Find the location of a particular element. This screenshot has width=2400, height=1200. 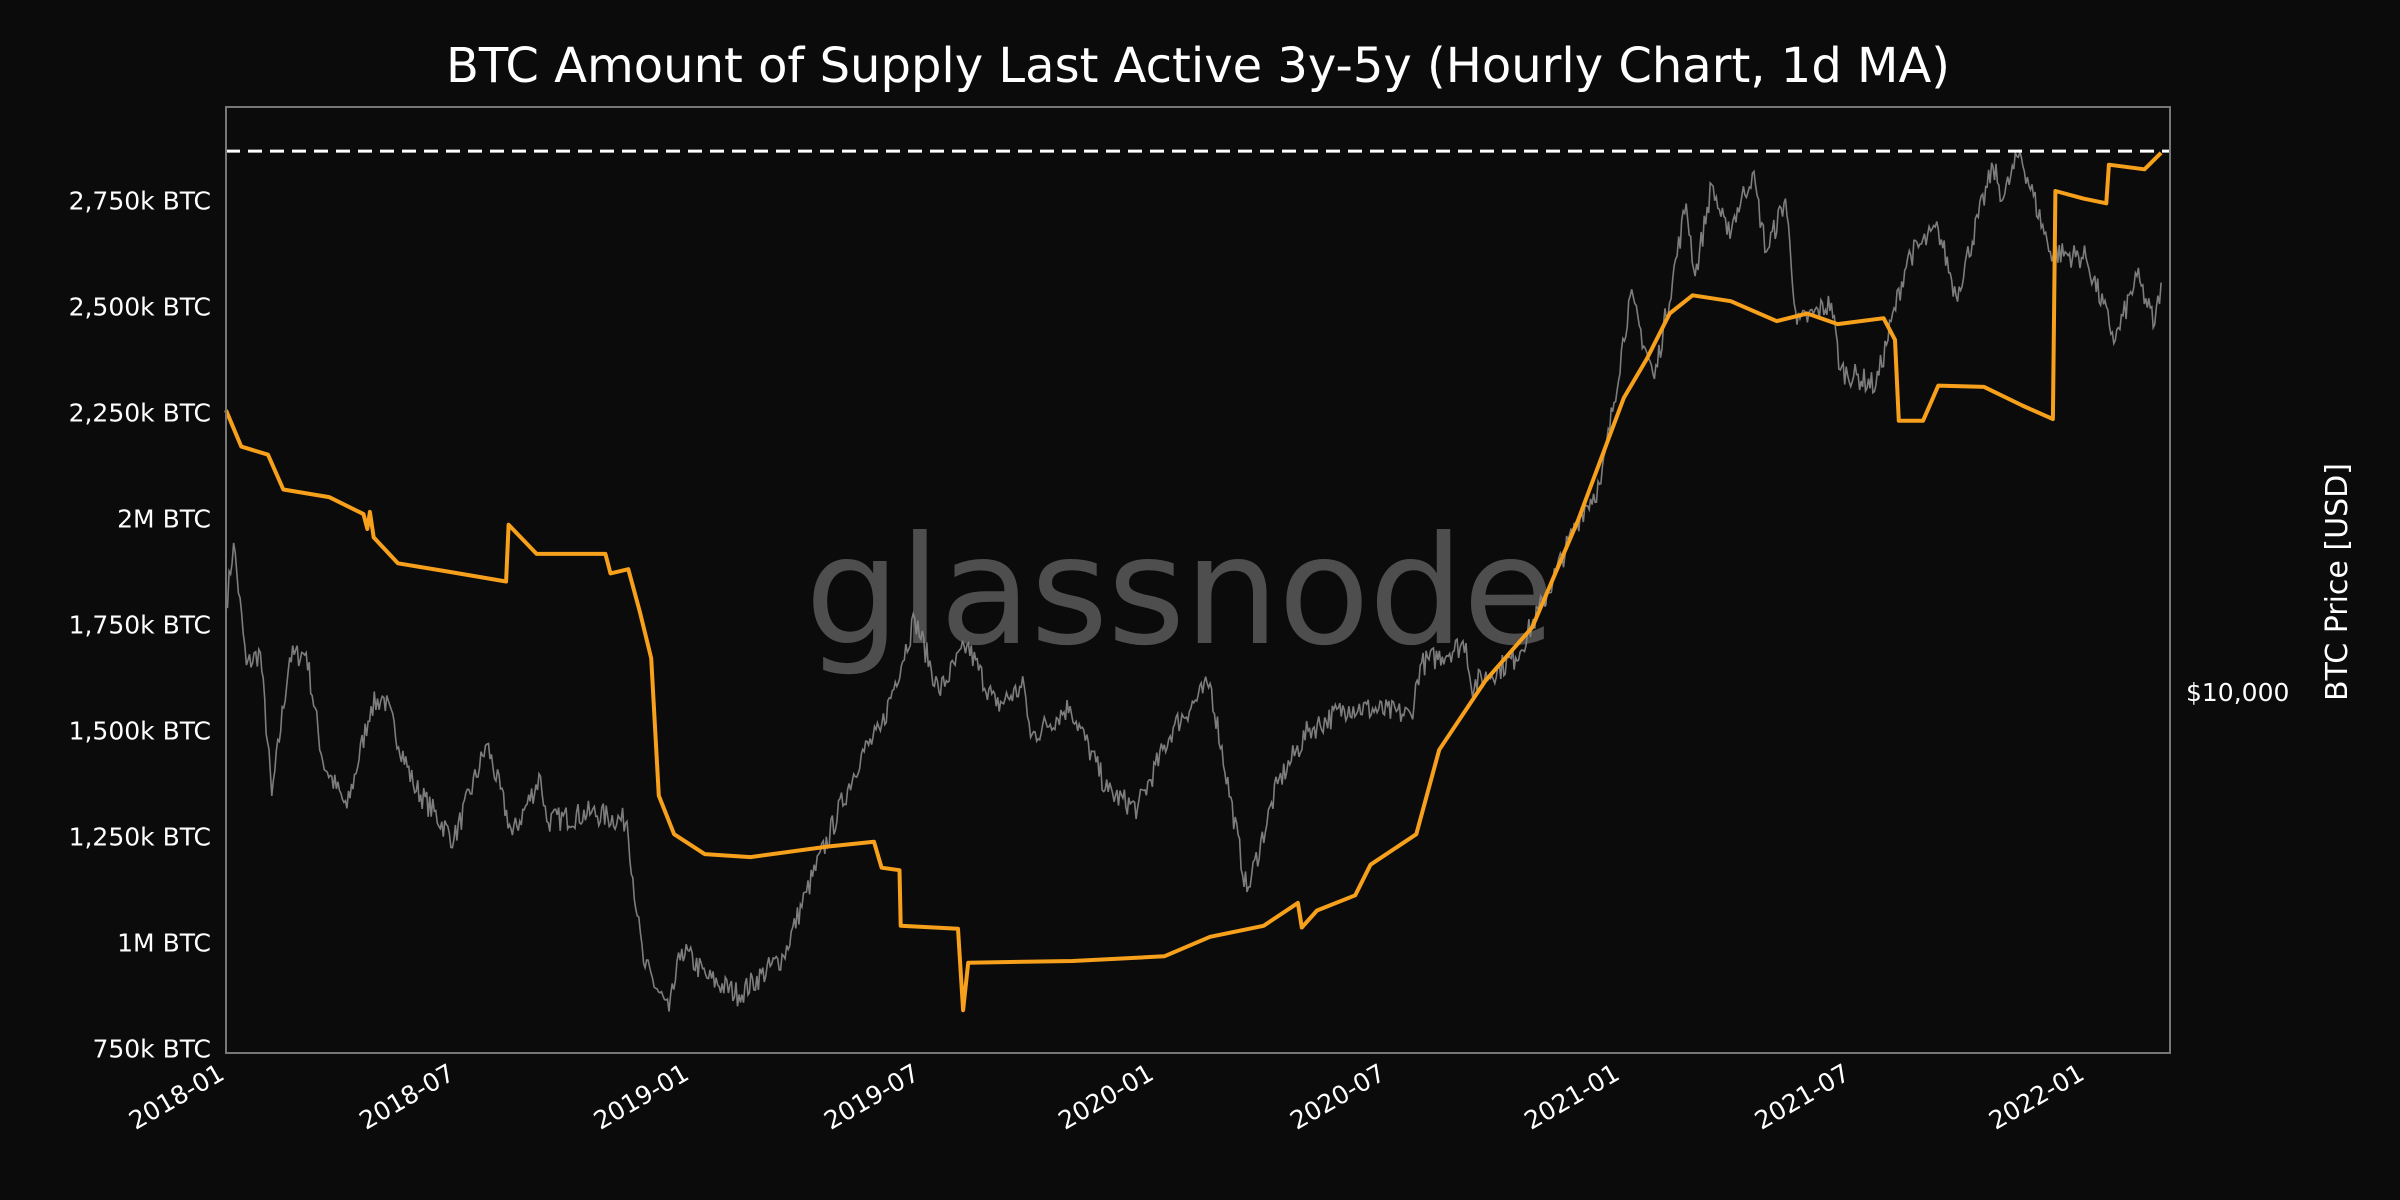

y-tick-label: 2M BTC is located at coordinates (164, 518).